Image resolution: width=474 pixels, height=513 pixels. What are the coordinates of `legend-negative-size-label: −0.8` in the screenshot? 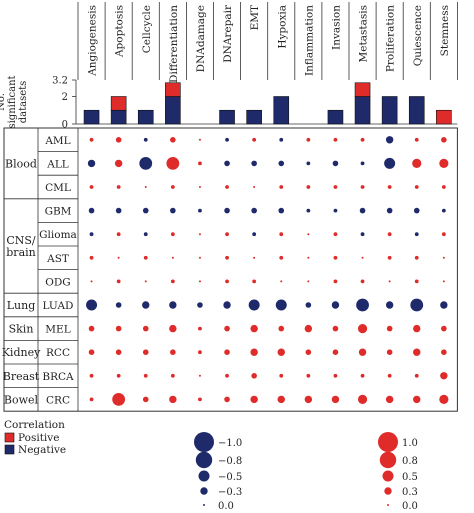 It's located at (230, 461).